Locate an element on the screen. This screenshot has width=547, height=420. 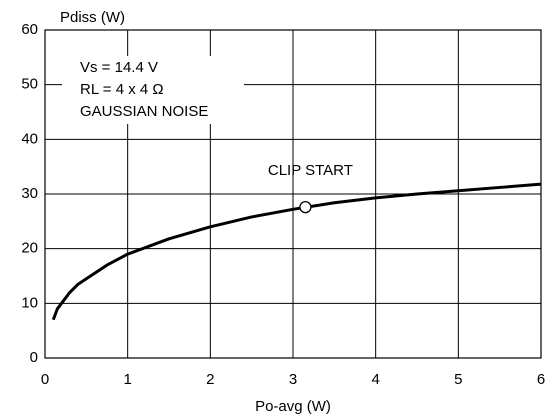
y-tick-label: 10 is located at coordinates (29, 302).